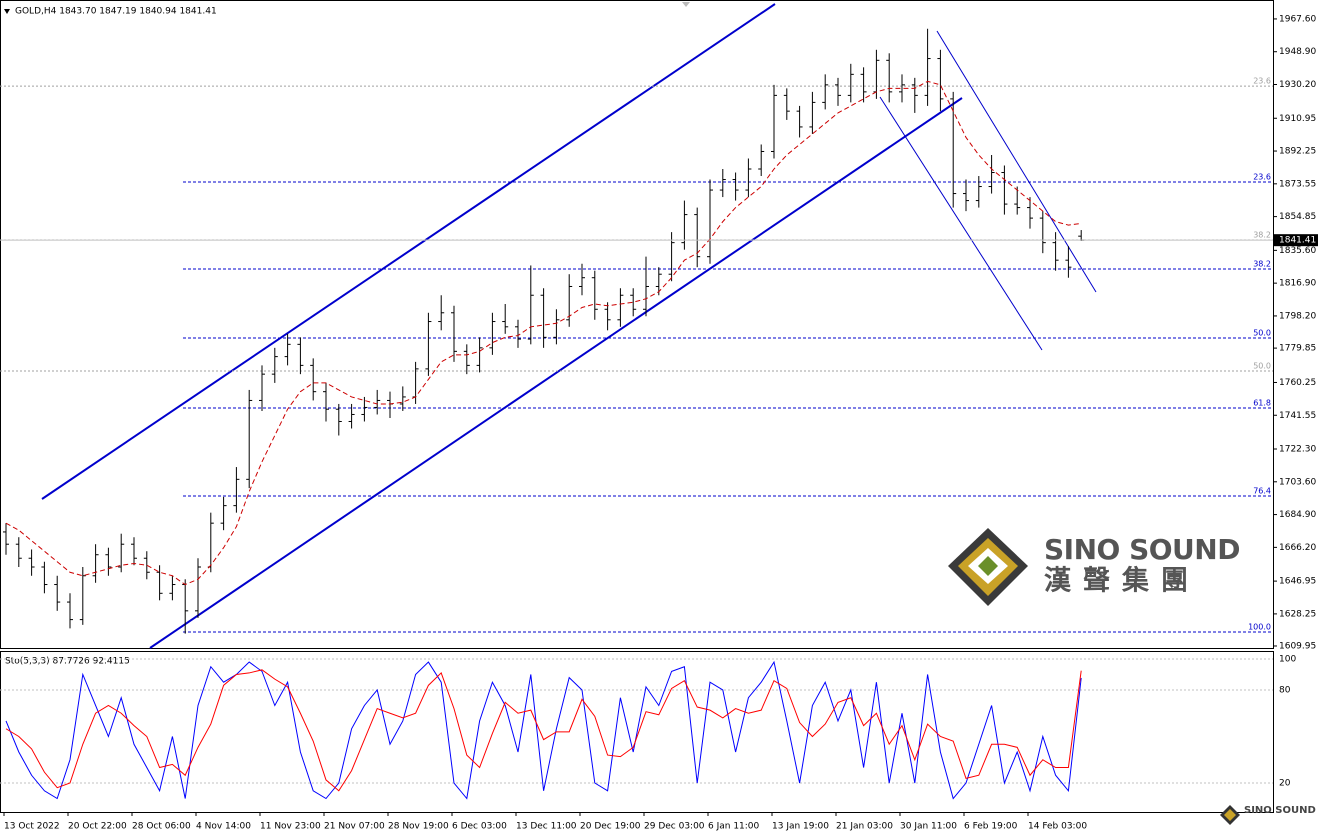 The height and width of the screenshot is (837, 1318). Describe the element at coordinates (1297, 614) in the screenshot. I see `y-tick-label: 1628.25` at that location.